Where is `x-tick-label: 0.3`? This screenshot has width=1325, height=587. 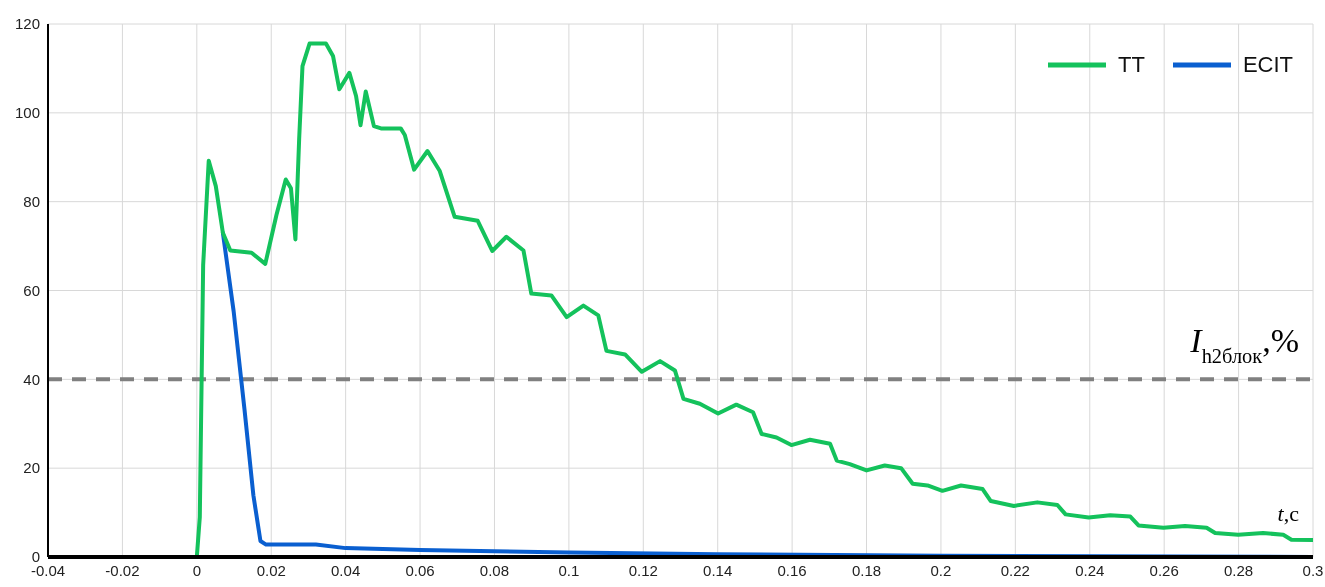 x-tick-label: 0.3 is located at coordinates (1313, 570).